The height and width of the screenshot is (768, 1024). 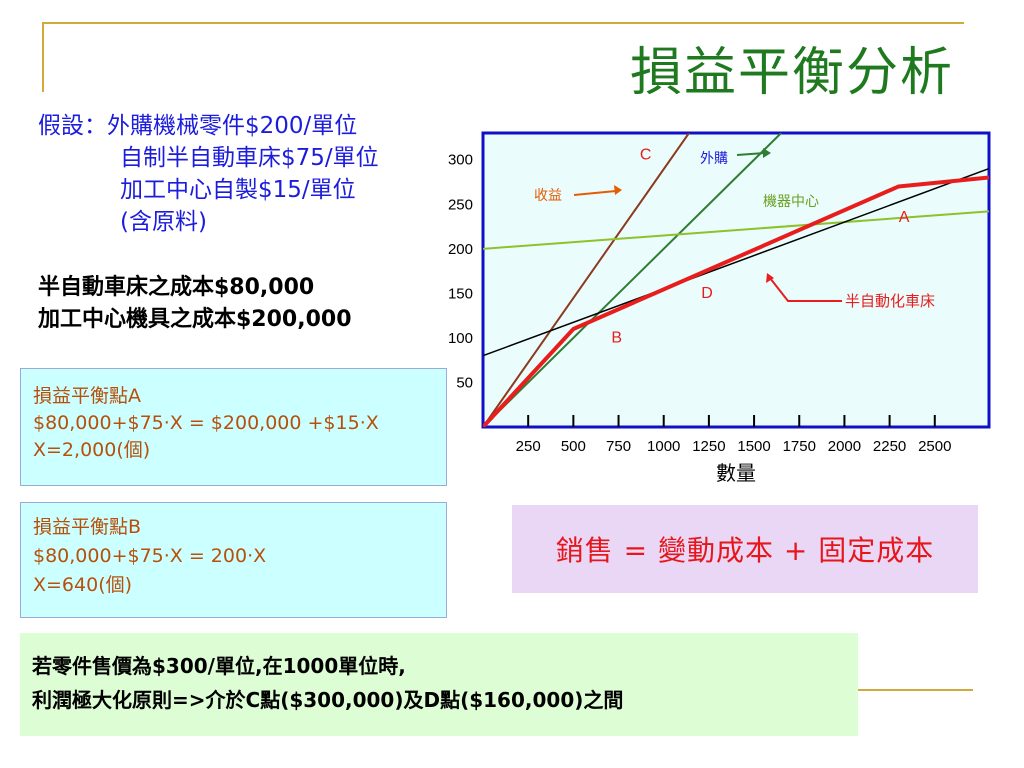 What do you see at coordinates (751, 154) in the screenshot?
I see `waigou-arrow` at bounding box center [751, 154].